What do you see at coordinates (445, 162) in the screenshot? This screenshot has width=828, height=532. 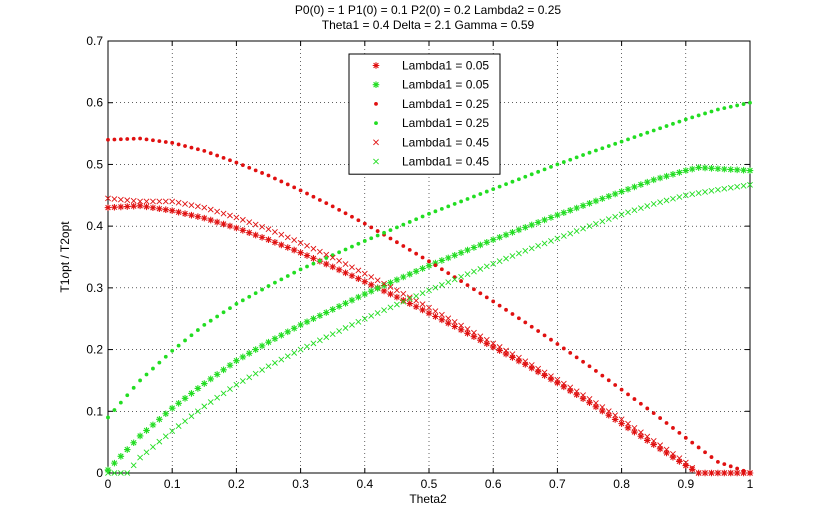 I see `legend-label: Lambda1 = 0.45` at bounding box center [445, 162].